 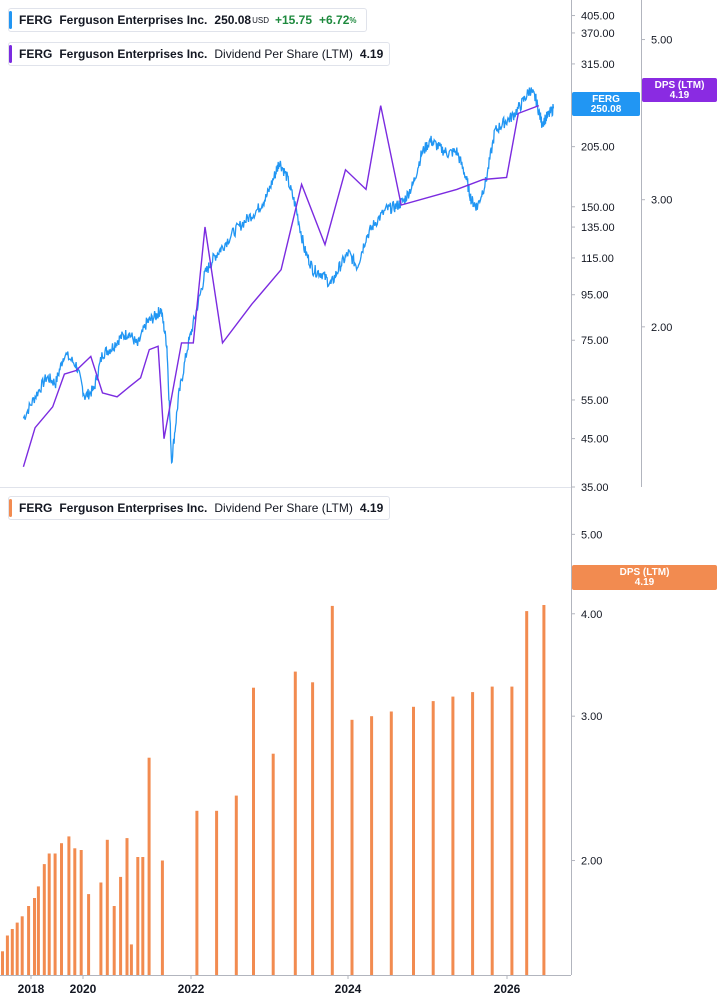 What do you see at coordinates (36, 508) in the screenshot?
I see `legend-dps-bottom-ticker: FERG` at bounding box center [36, 508].